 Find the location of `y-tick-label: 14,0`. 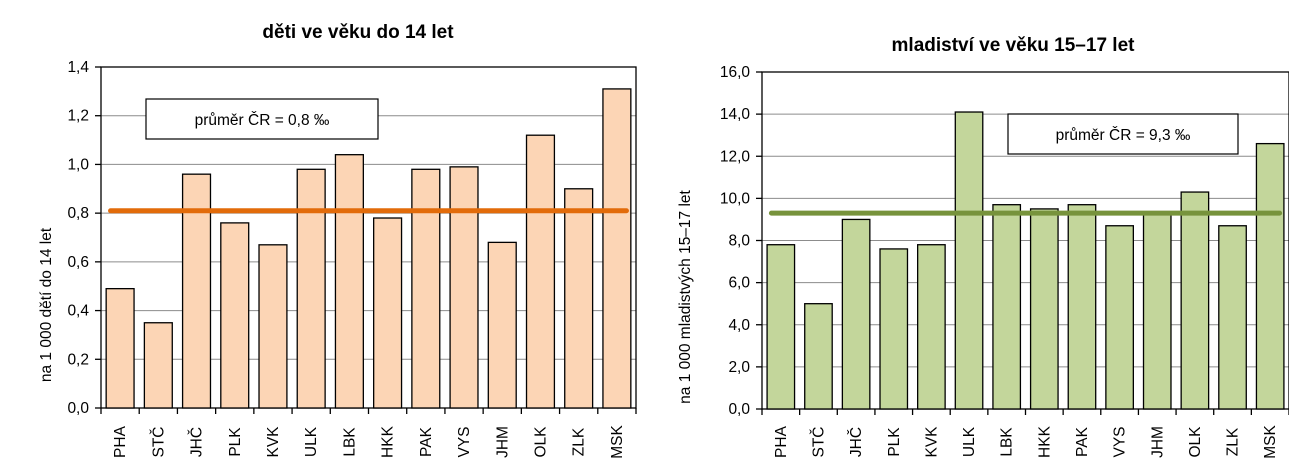

y-tick-label: 14,0 is located at coordinates (735, 114).